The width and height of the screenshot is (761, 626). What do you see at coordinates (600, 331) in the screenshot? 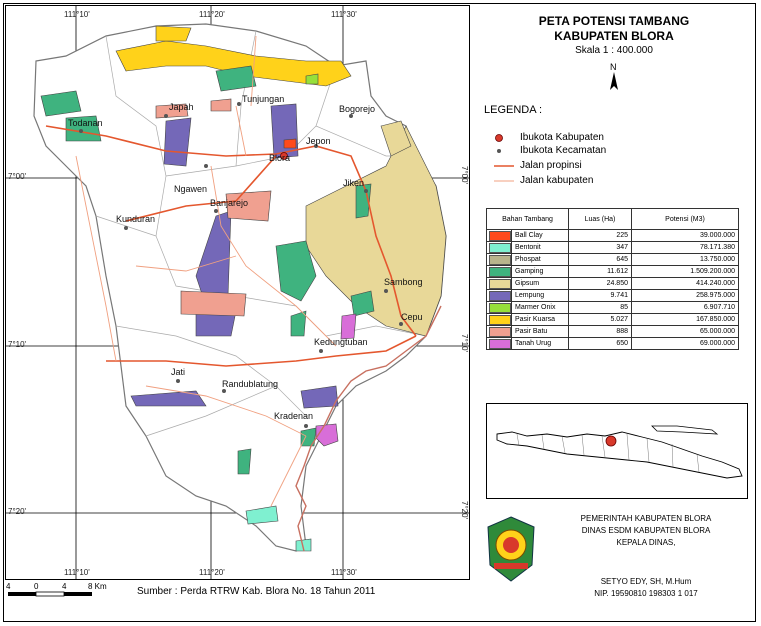
I see `material-area: 888` at bounding box center [600, 331].